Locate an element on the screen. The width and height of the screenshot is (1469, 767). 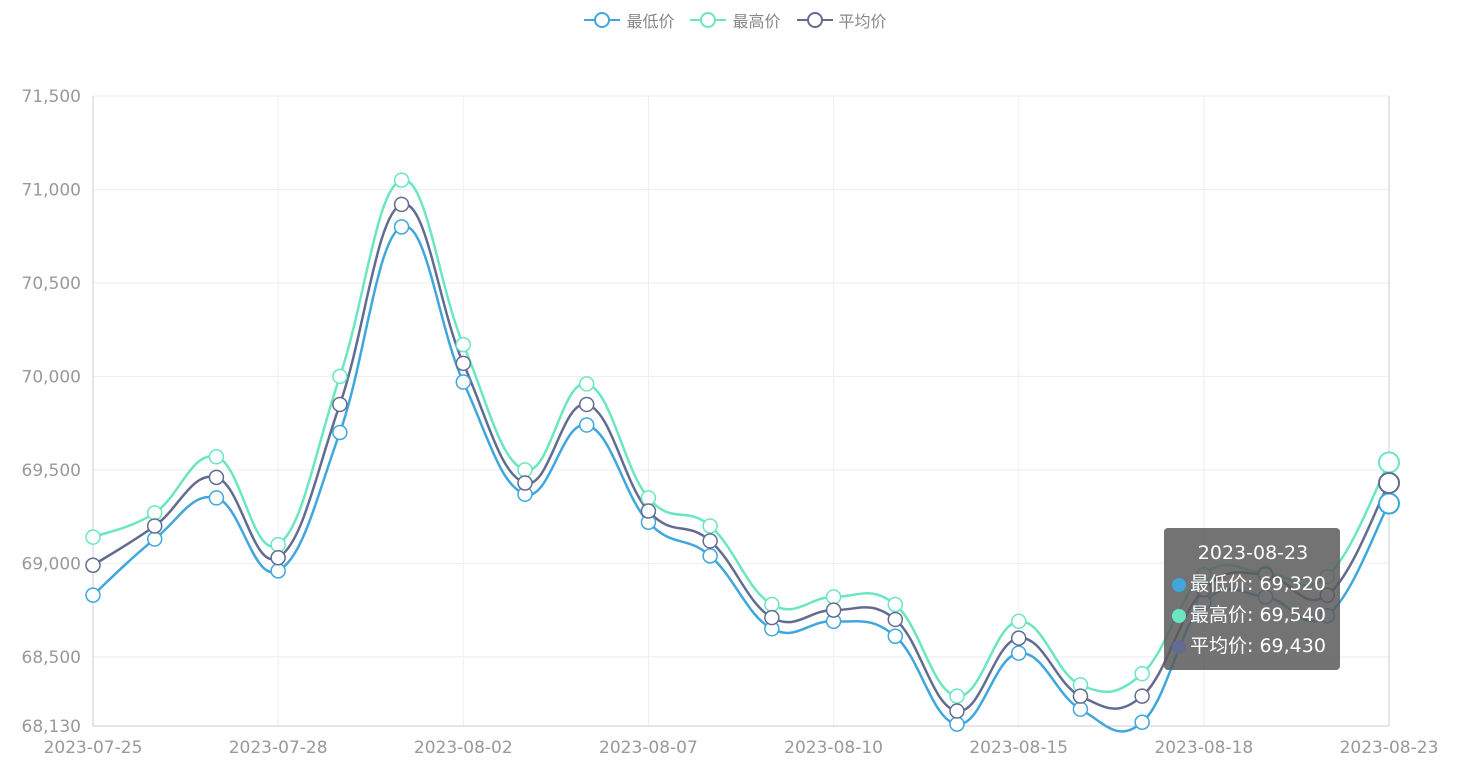
legend-item-low: 最低价 is located at coordinates (628, 20).